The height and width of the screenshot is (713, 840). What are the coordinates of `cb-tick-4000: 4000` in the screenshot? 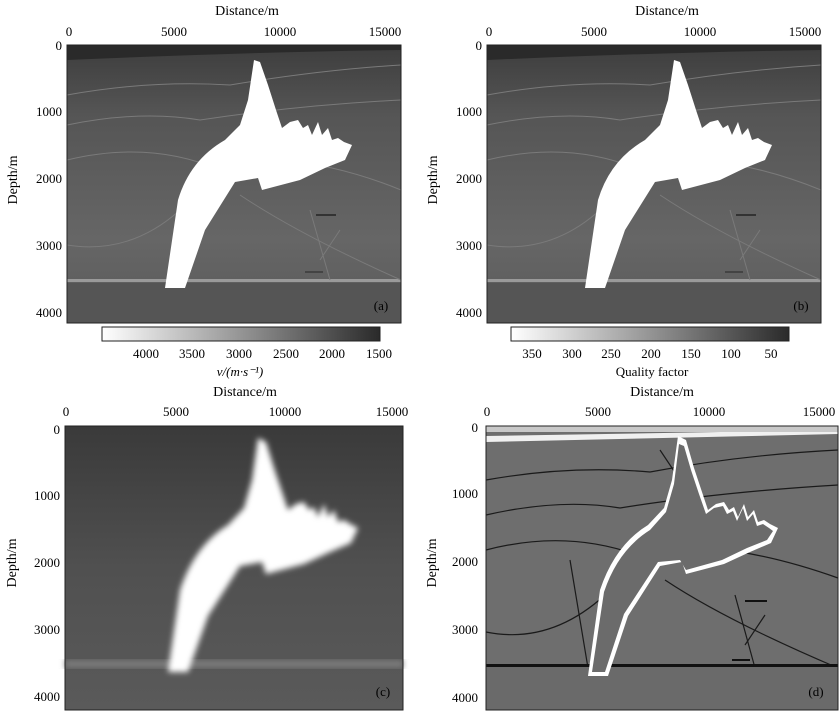 It's located at (146, 353).